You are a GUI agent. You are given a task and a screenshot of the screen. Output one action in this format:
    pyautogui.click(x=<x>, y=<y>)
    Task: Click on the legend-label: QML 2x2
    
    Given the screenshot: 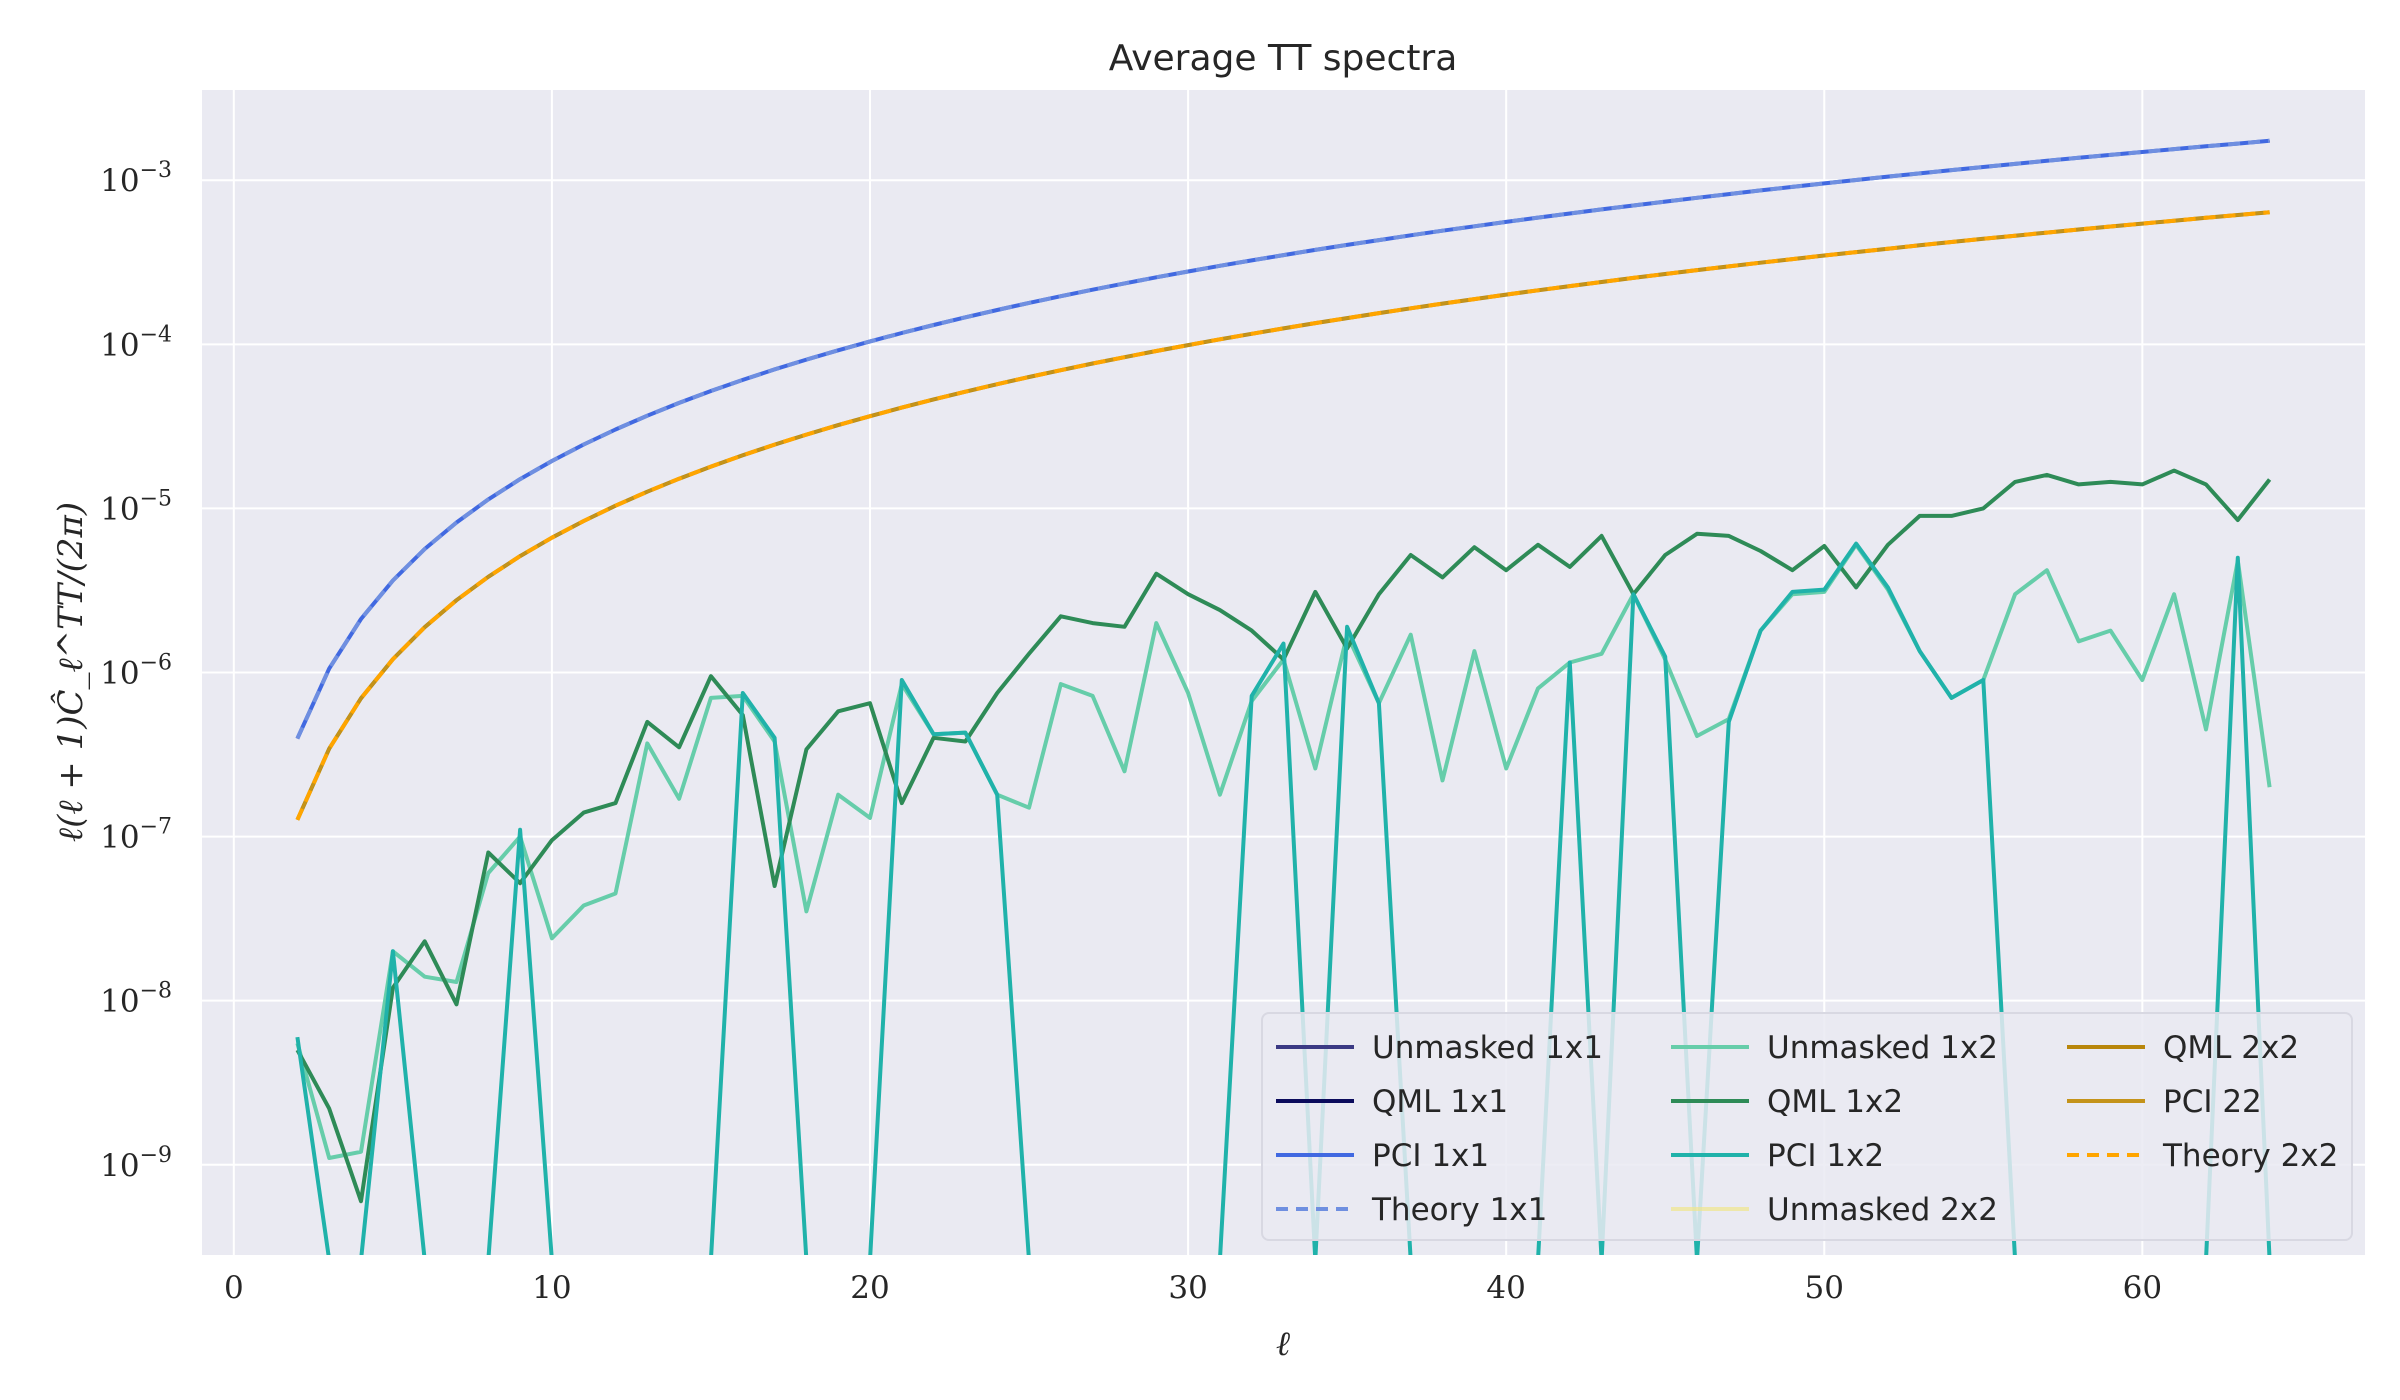 What is the action you would take?
    pyautogui.click(x=2231, y=1048)
    